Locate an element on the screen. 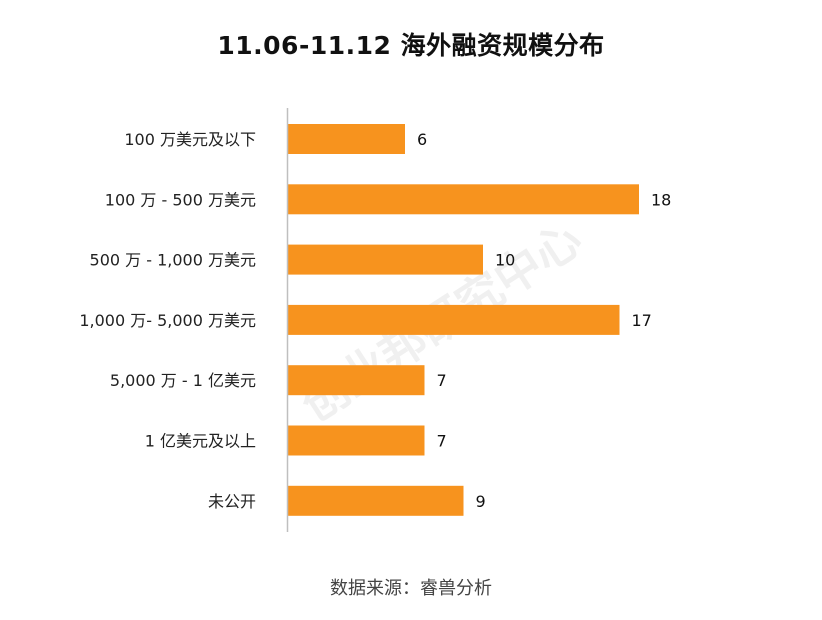  category-label: 100 万美元及以下 is located at coordinates (190, 139).